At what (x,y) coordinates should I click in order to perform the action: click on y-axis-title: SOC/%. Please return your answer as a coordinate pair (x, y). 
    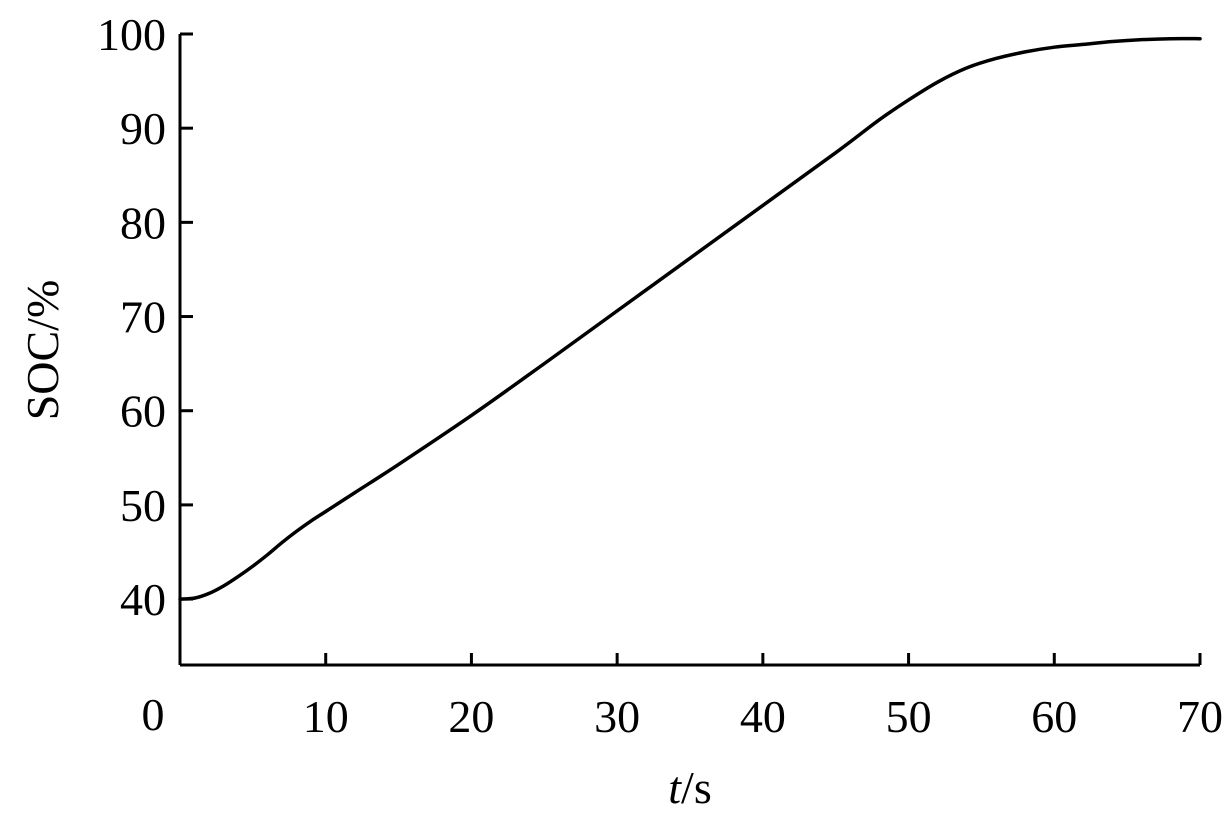
    Looking at the image, I should click on (42, 350).